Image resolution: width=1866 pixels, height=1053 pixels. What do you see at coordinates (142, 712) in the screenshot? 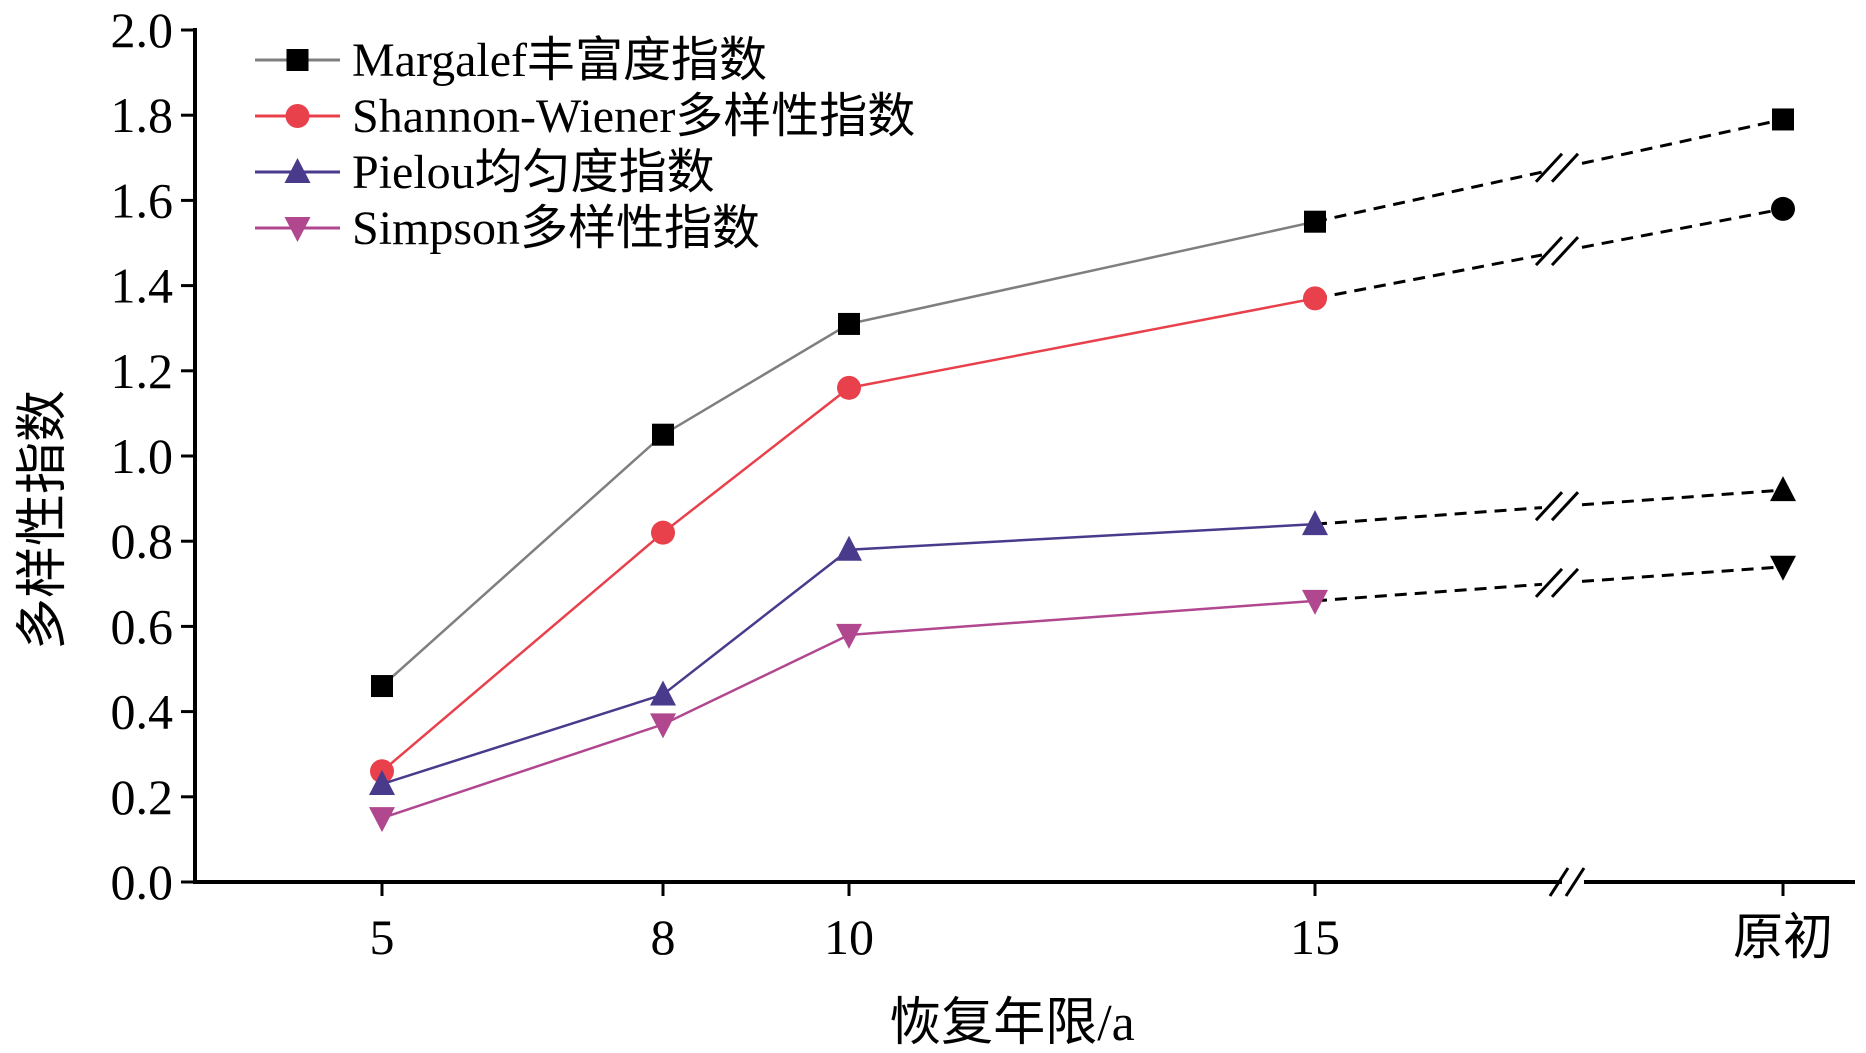
I see `y-tick-label: 0.4` at bounding box center [142, 712].